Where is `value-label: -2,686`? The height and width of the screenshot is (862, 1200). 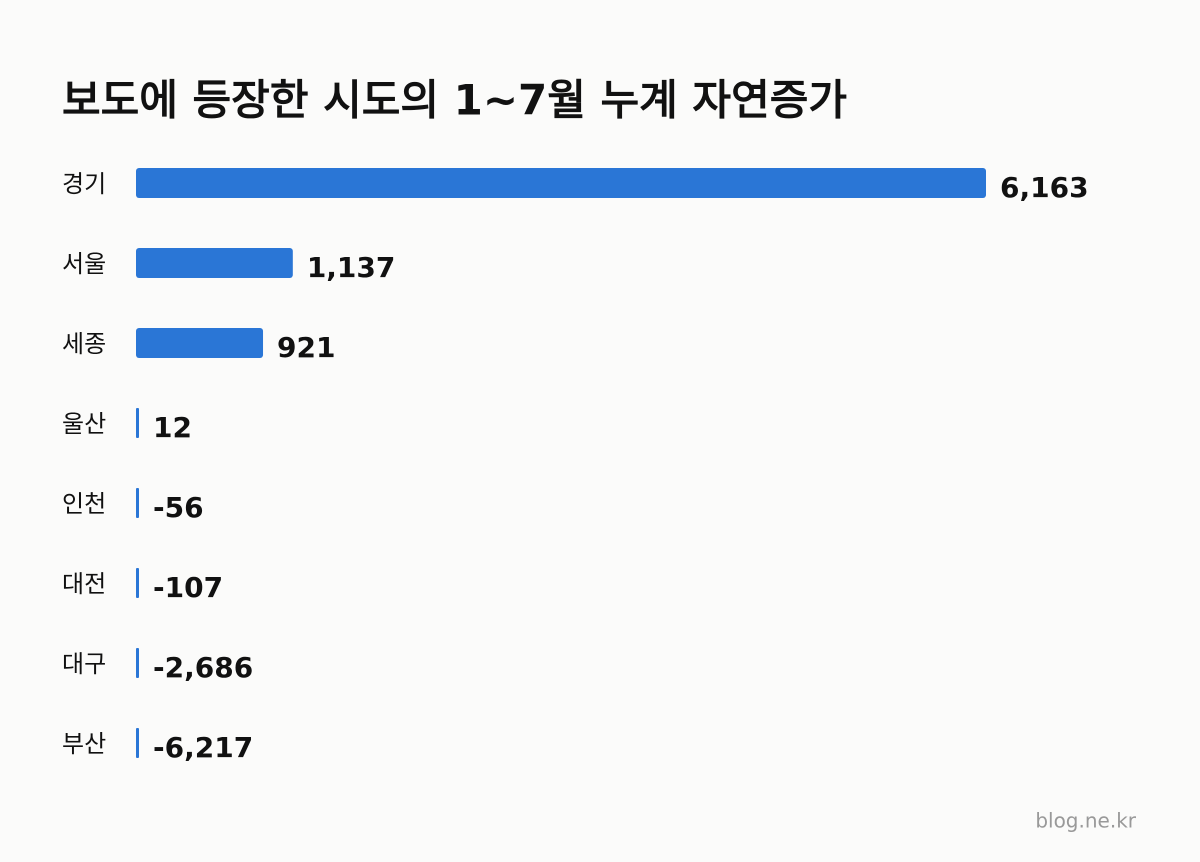 value-label: -2,686 is located at coordinates (203, 667).